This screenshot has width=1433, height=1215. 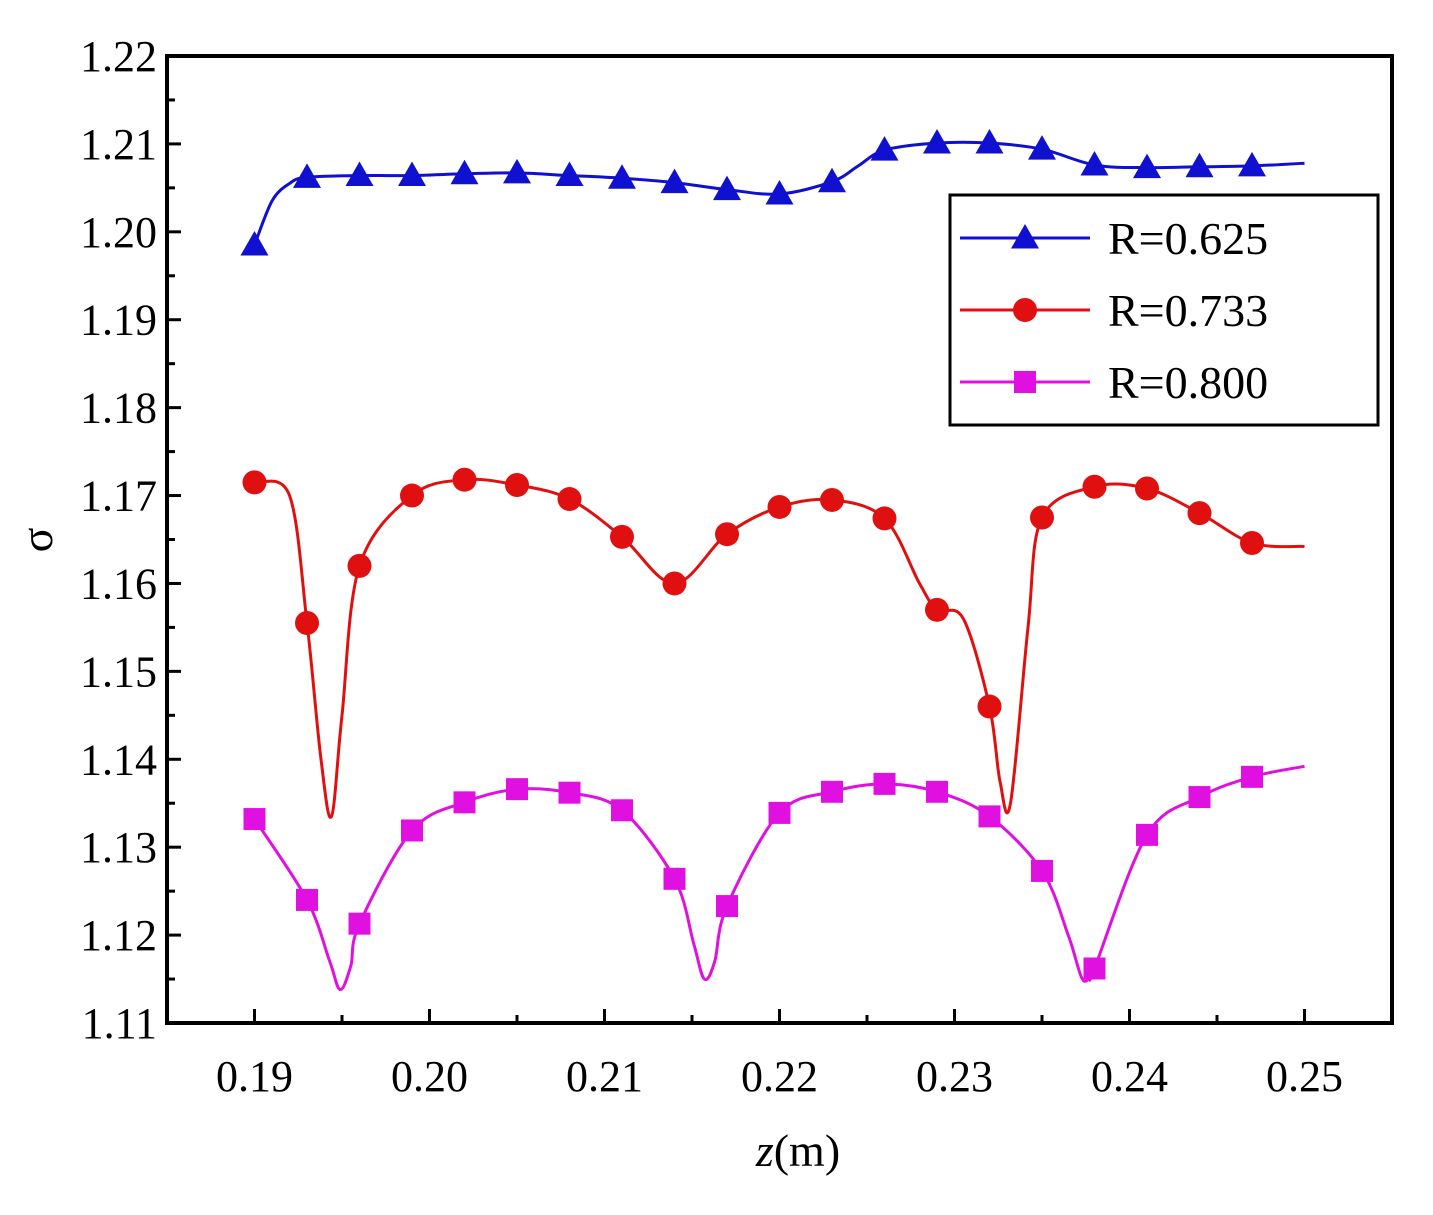 What do you see at coordinates (1188, 310) in the screenshot?
I see `legend-label-1: R=0.733` at bounding box center [1188, 310].